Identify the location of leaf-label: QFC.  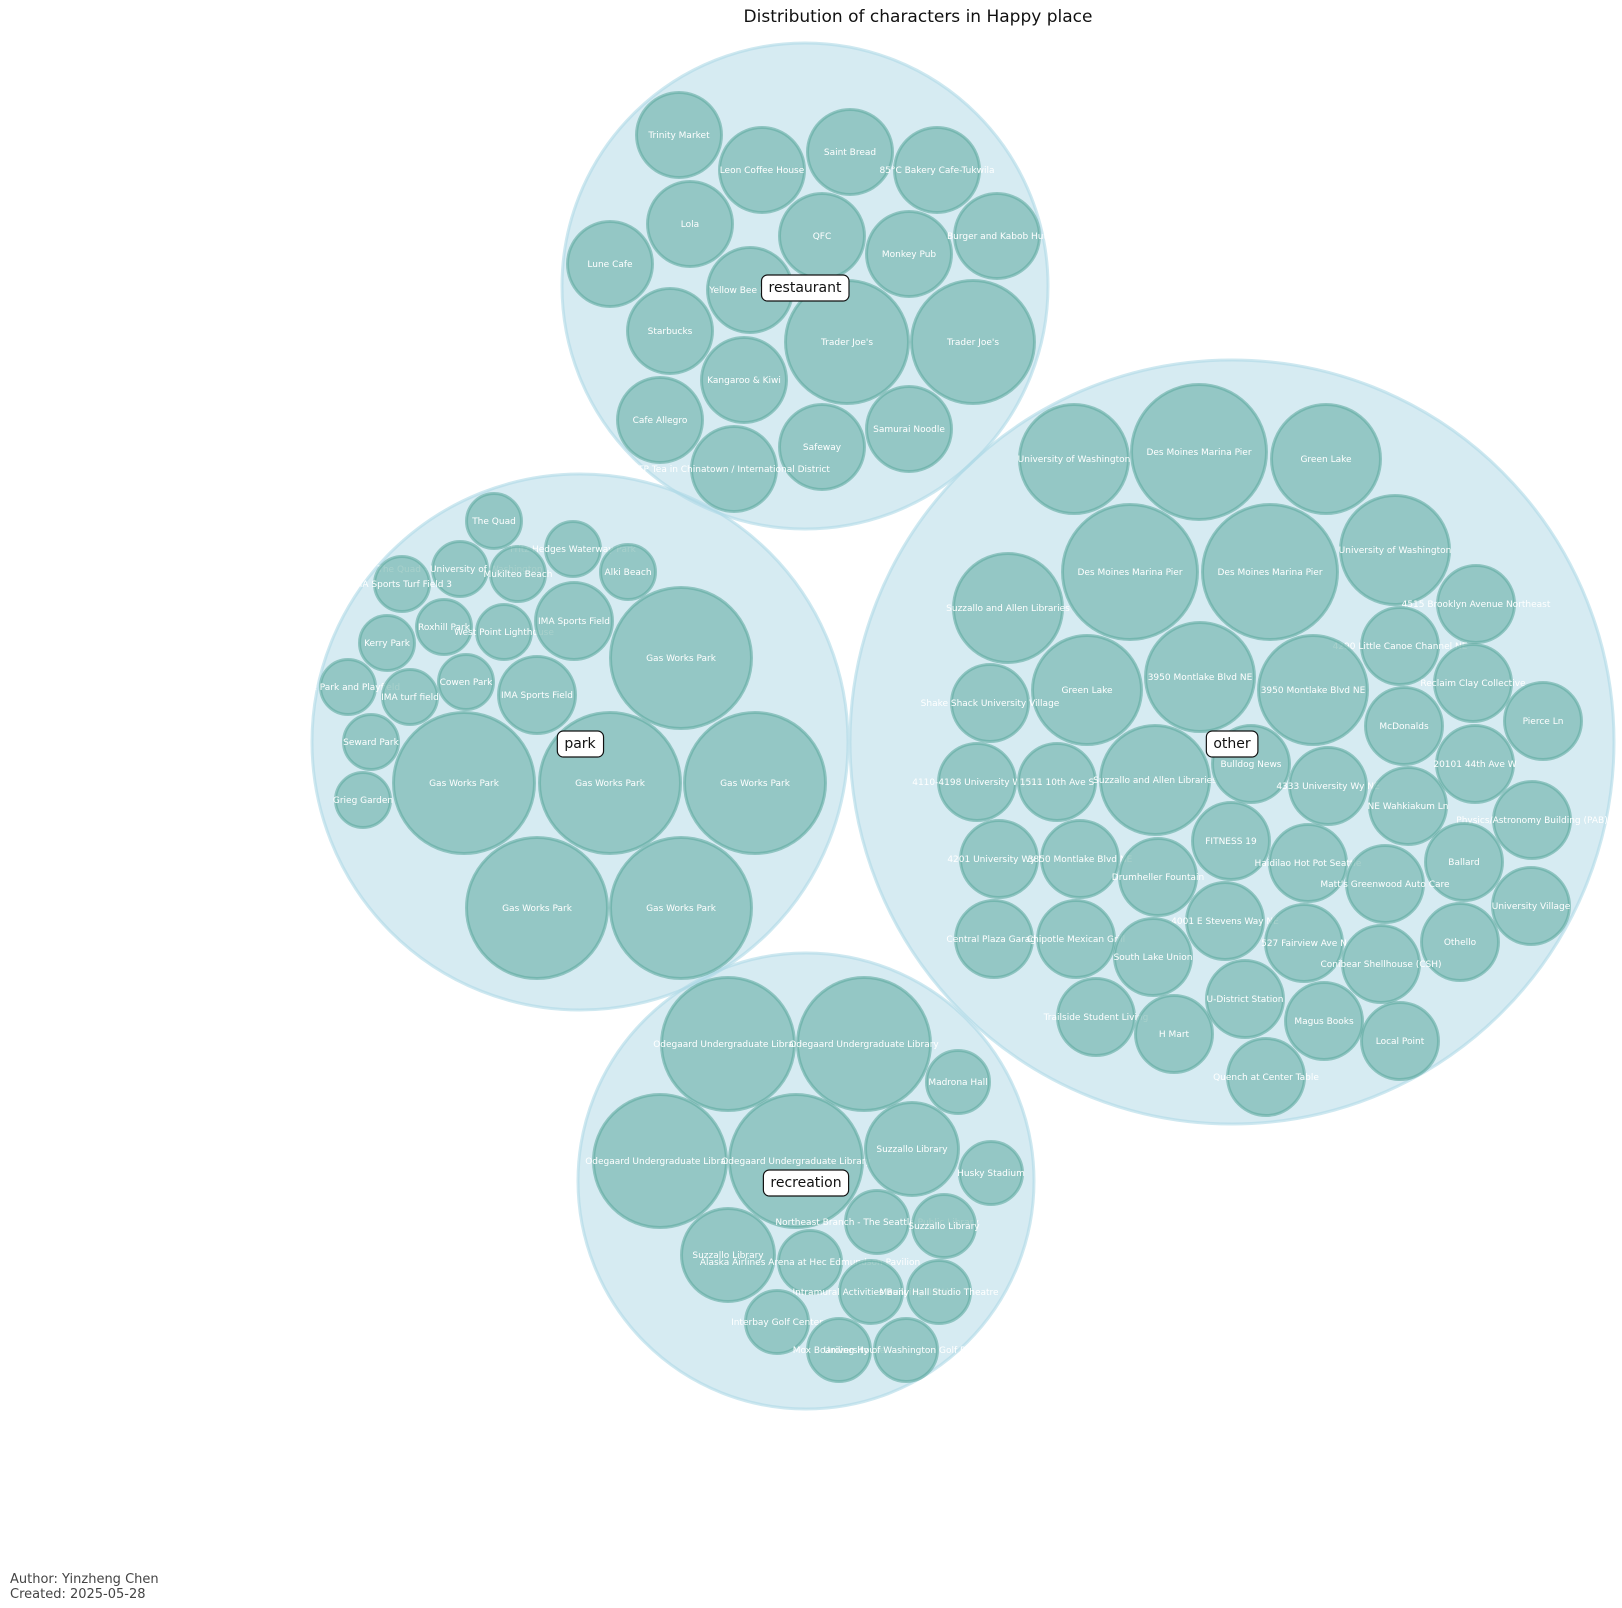
(822, 237).